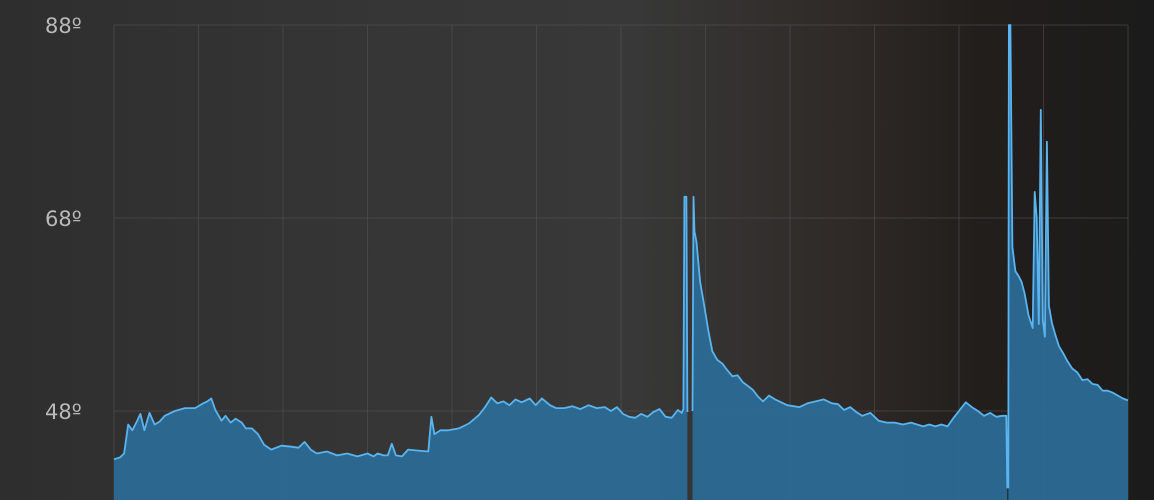 Image resolution: width=1154 pixels, height=500 pixels. Describe the element at coordinates (1068, 256) in the screenshot. I see `series-line-segment` at that location.